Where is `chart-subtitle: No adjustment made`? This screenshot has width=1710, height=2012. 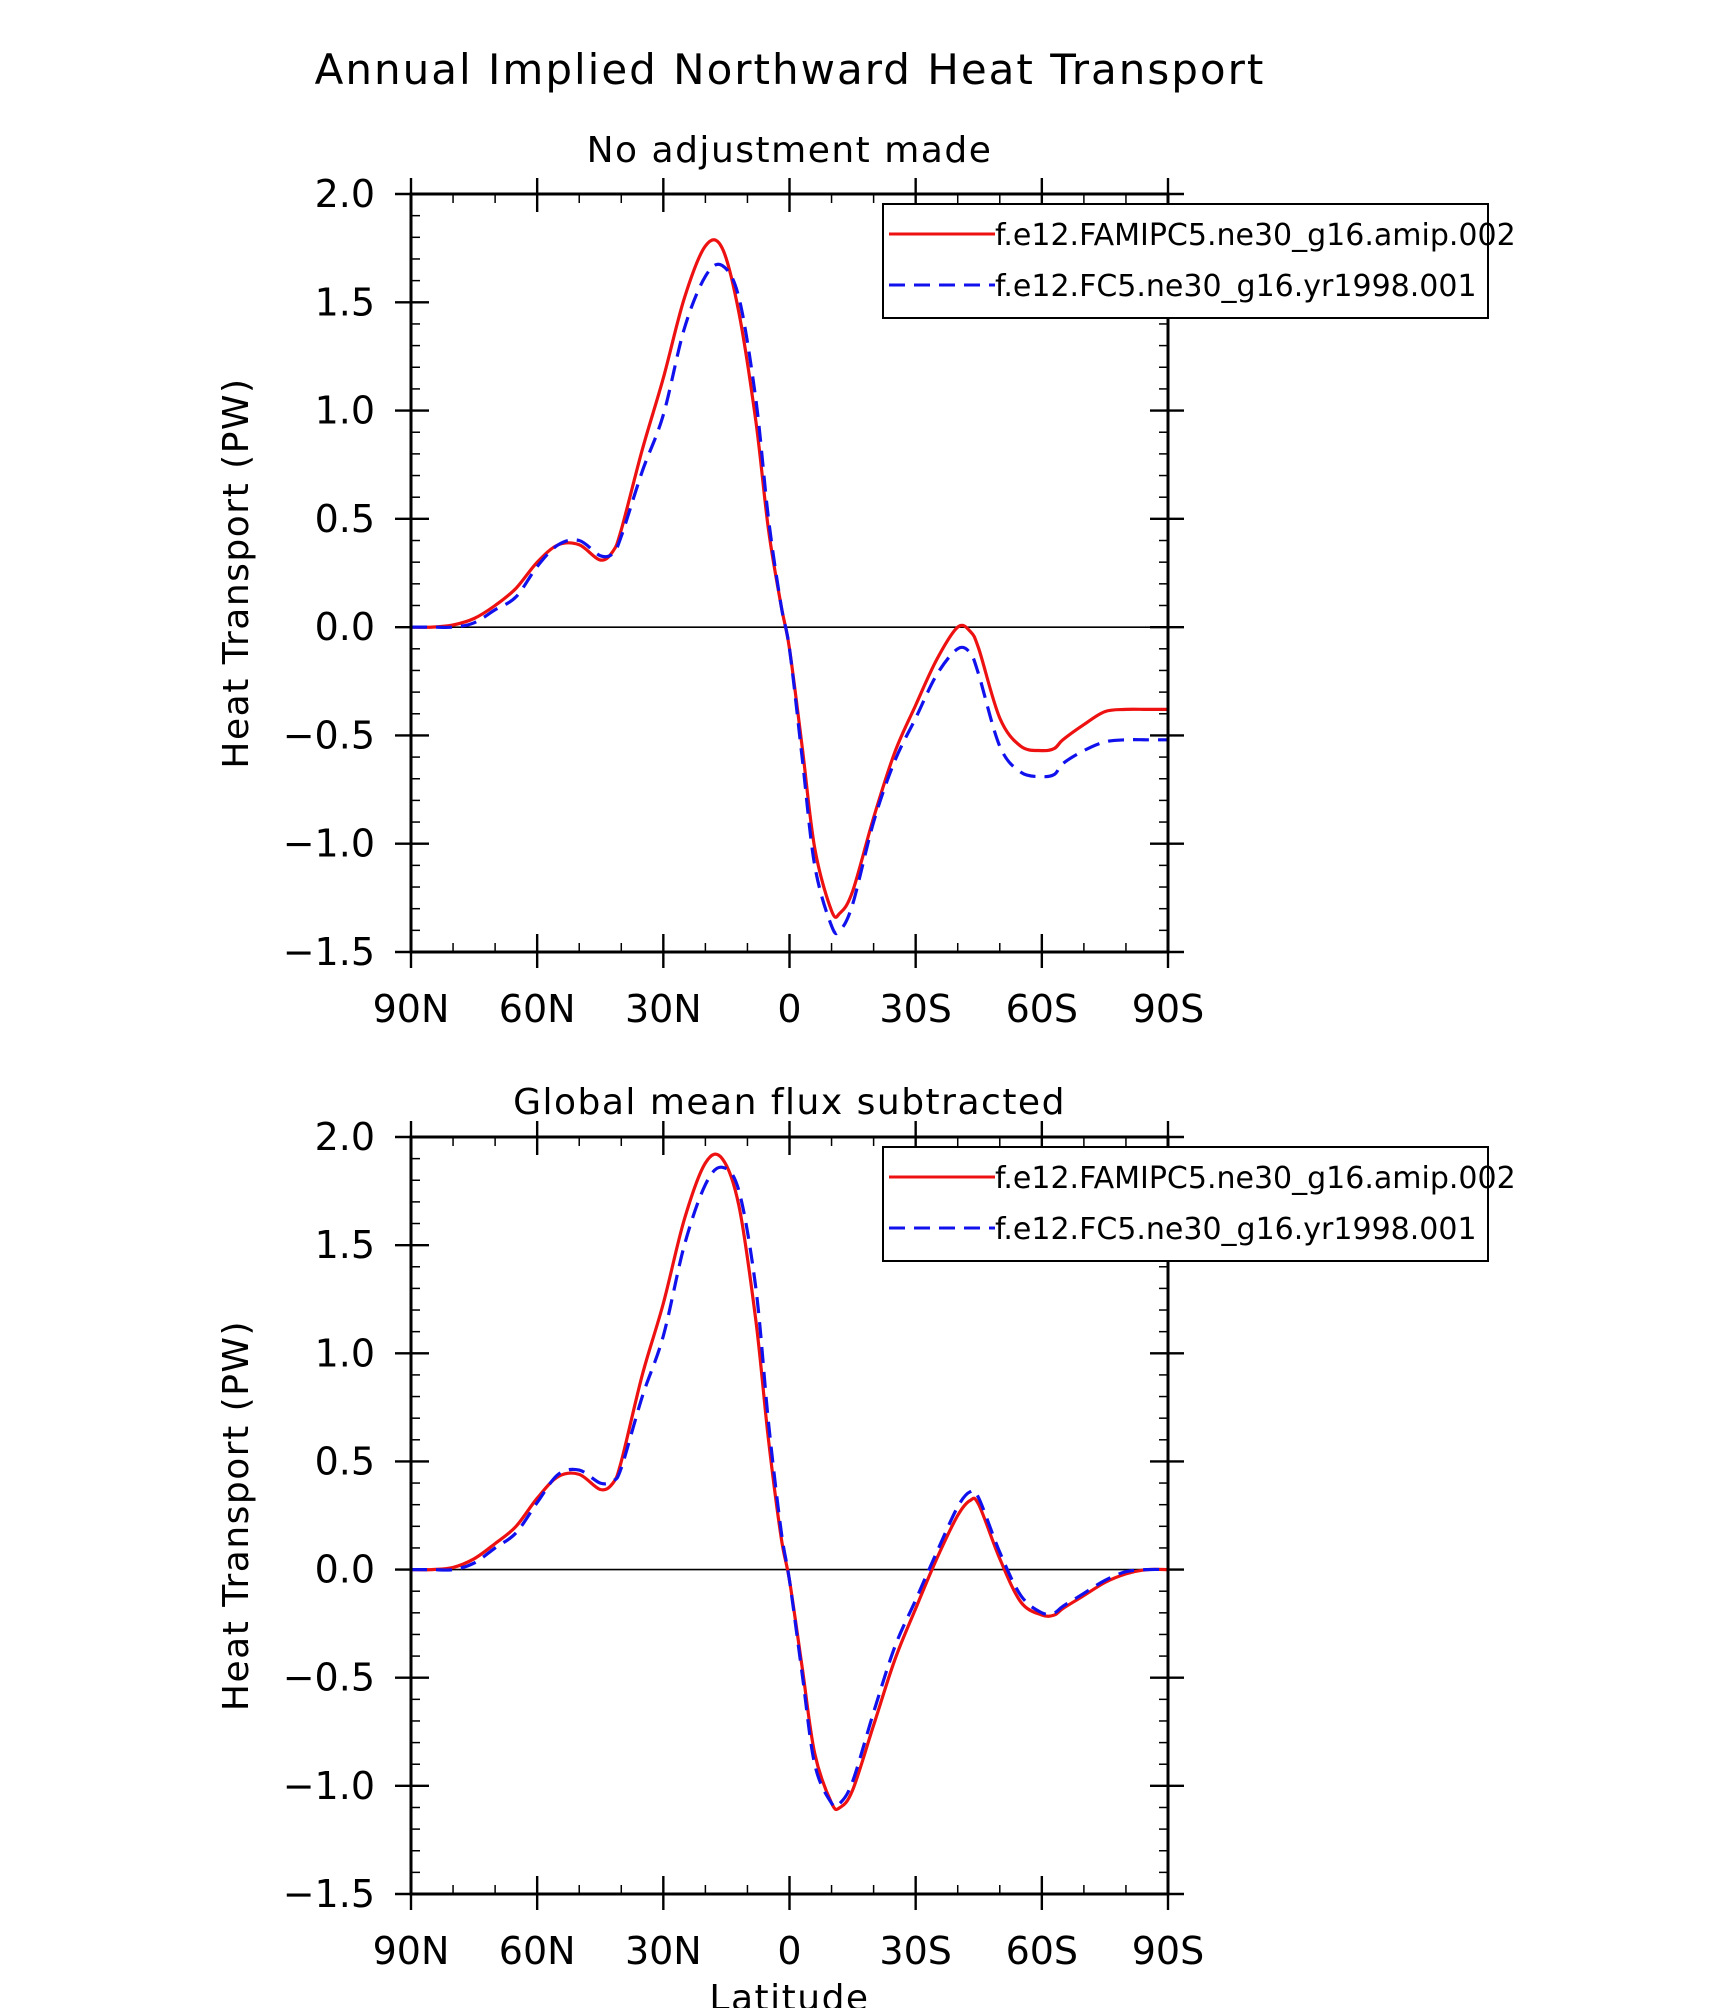
chart-subtitle: No adjustment made is located at coordinates (790, 150).